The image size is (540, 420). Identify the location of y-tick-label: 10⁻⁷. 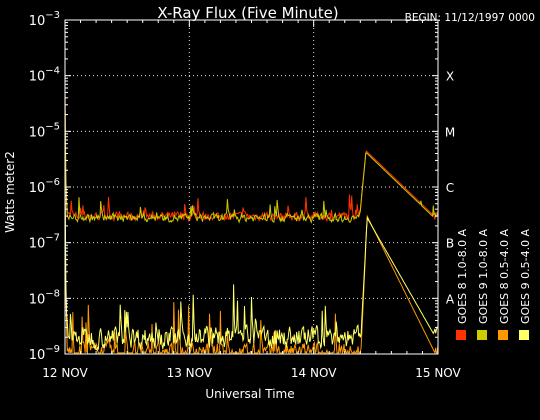
(44, 242).